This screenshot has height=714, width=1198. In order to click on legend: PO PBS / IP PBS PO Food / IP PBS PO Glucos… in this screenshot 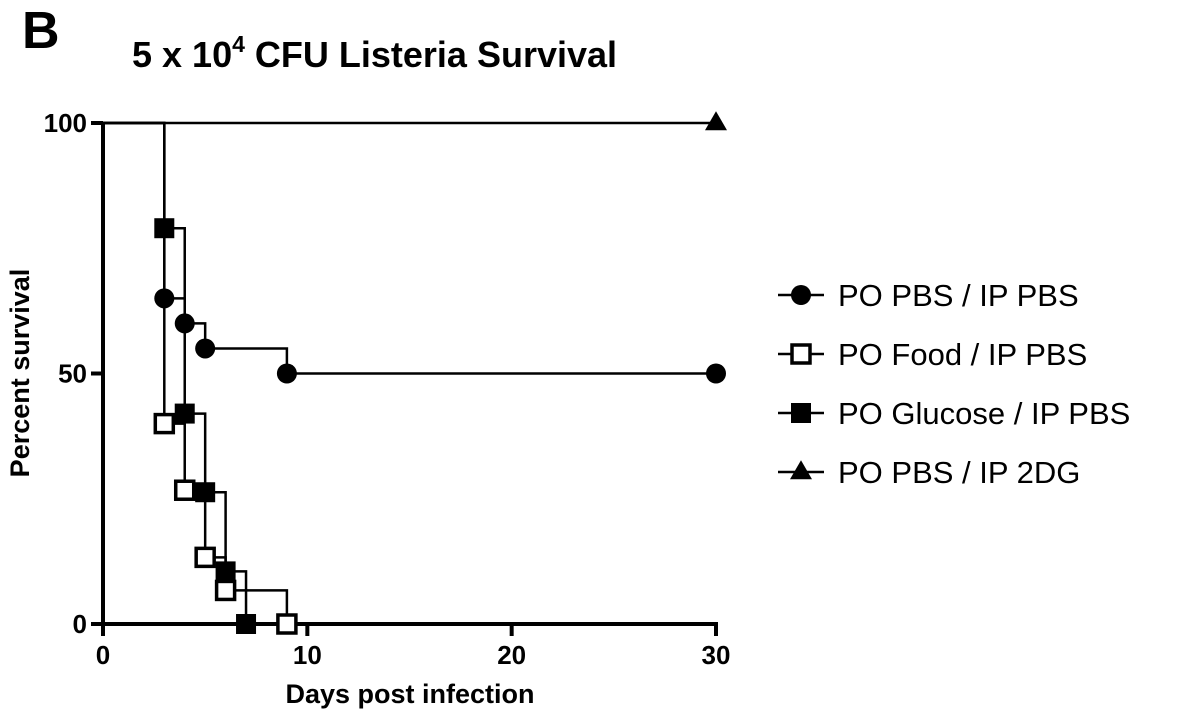, I will do `click(954, 384)`.